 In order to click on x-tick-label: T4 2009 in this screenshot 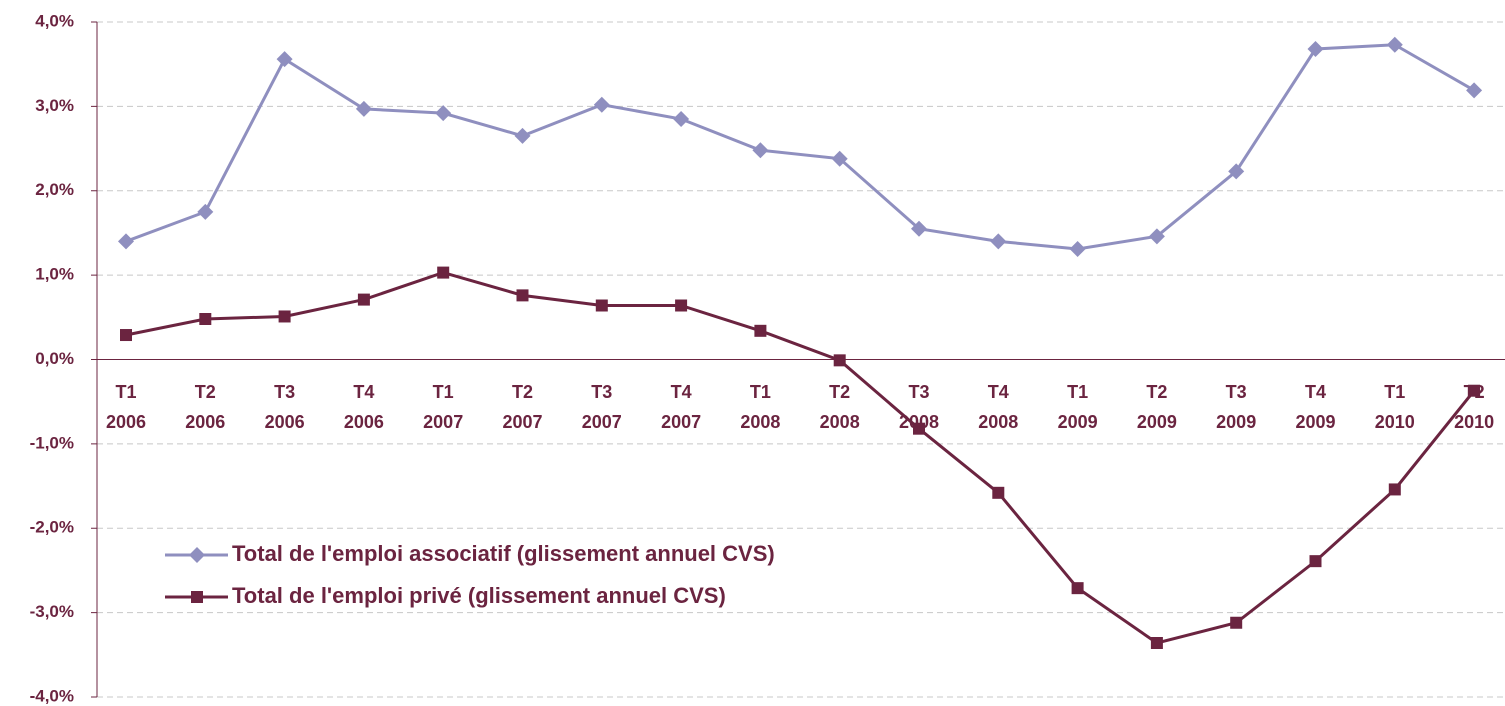, I will do `click(1315, 407)`.